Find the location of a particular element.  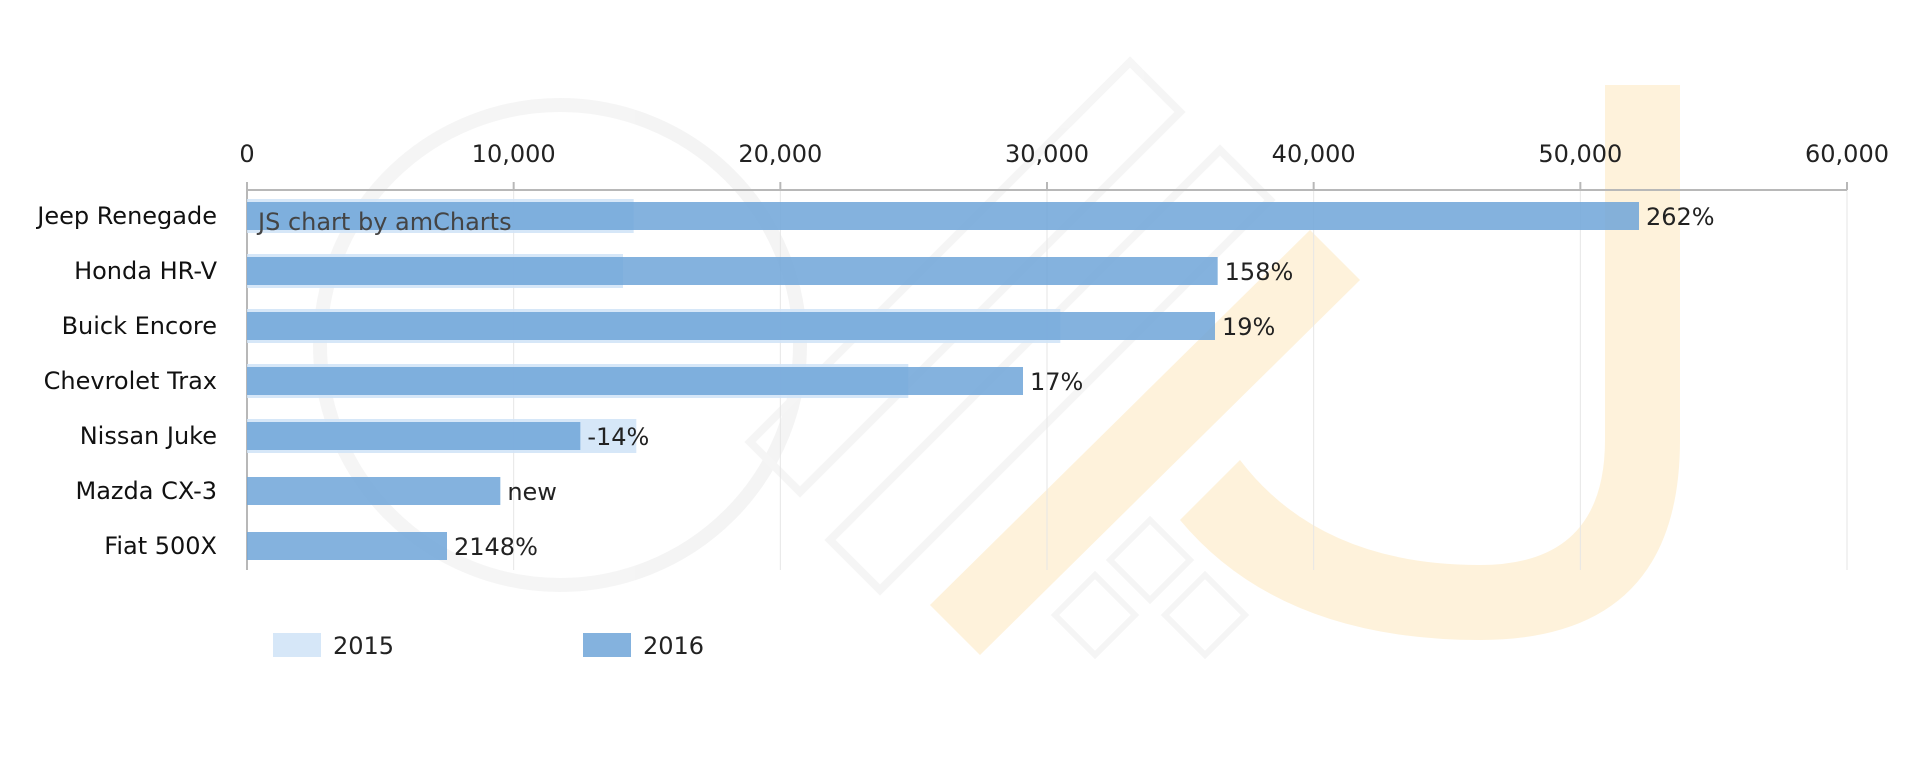

category-label: Honda HR-V is located at coordinates (146, 271).